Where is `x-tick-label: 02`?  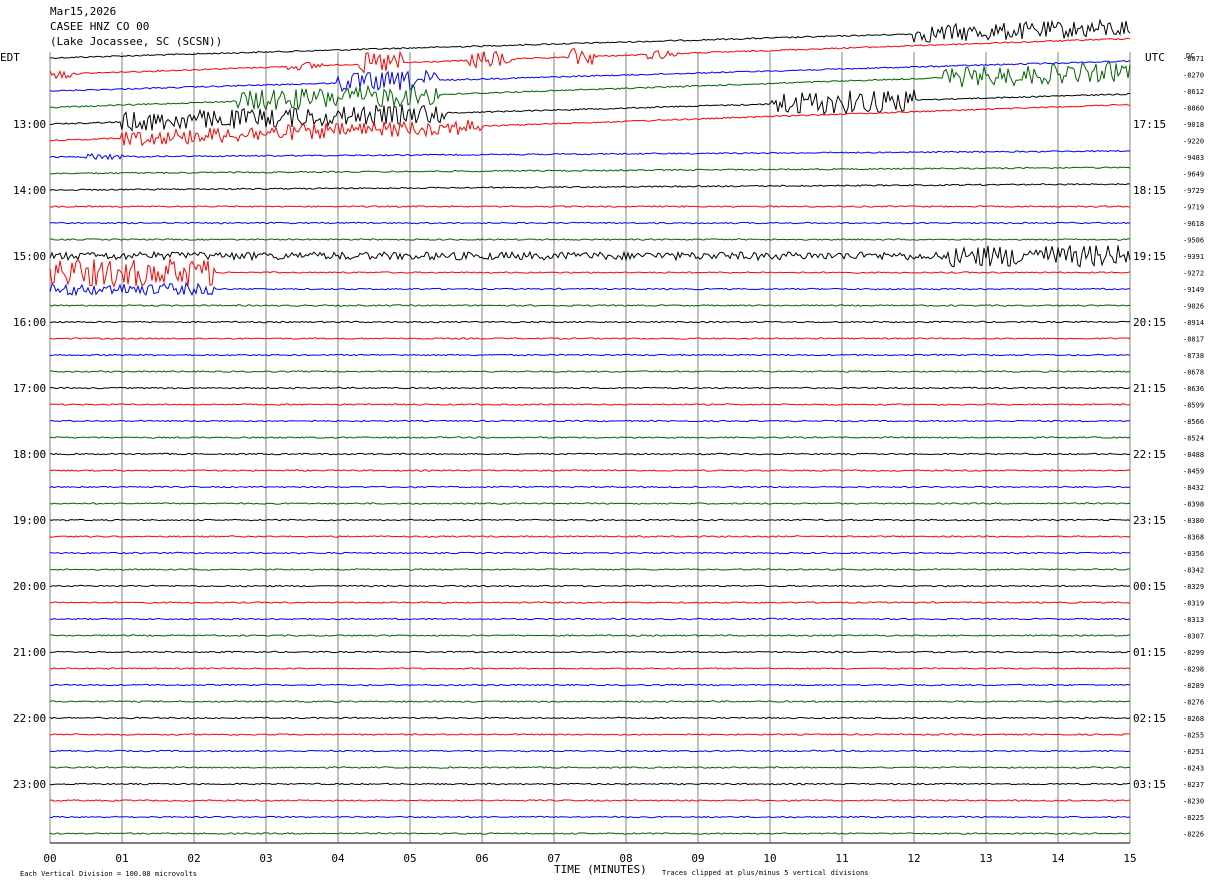
x-tick-label: 02 is located at coordinates (193, 858).